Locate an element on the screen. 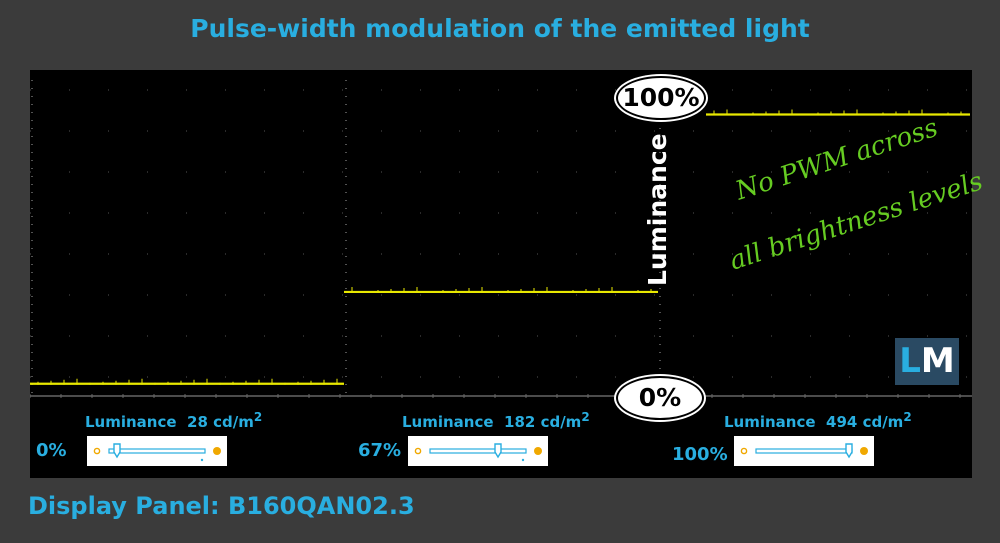 The image size is (1000, 543). luminance-label-0: Luminance 28 cd/m2 is located at coordinates (174, 420).